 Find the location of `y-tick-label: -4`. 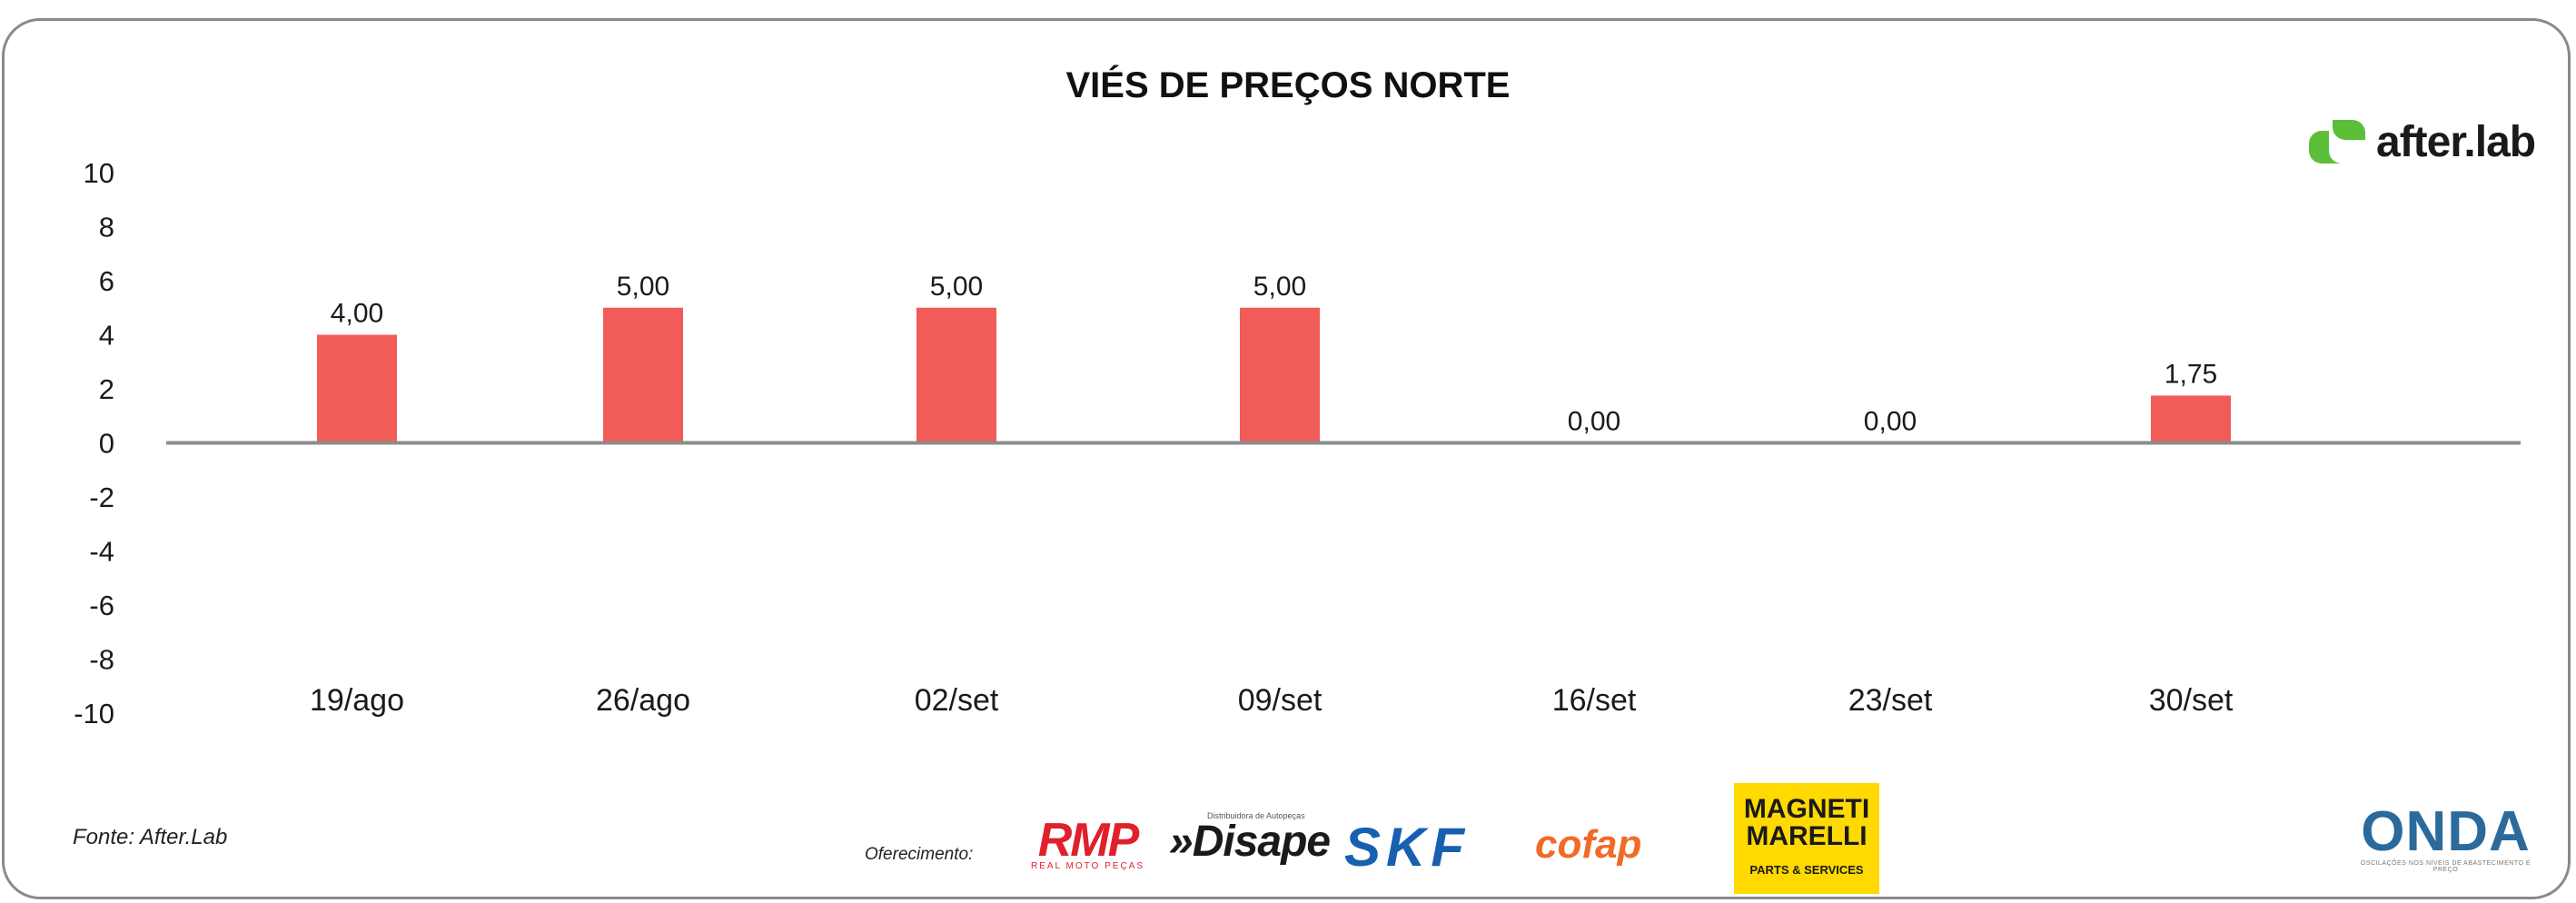

y-tick-label: -4 is located at coordinates (101, 552).